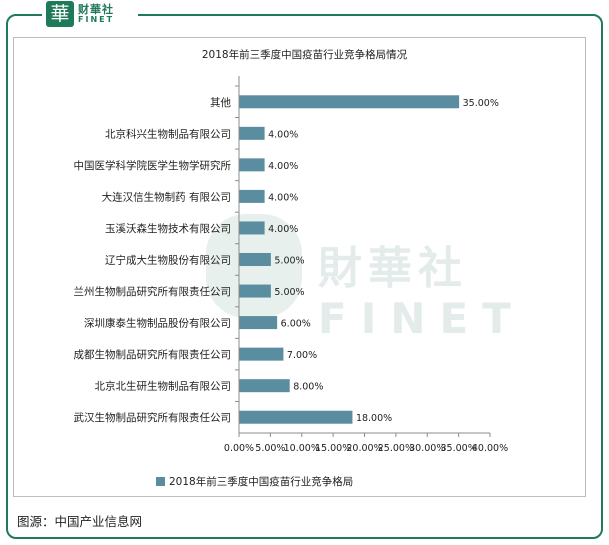 The height and width of the screenshot is (545, 609). I want to click on data-label: 7.00%, so click(302, 355).